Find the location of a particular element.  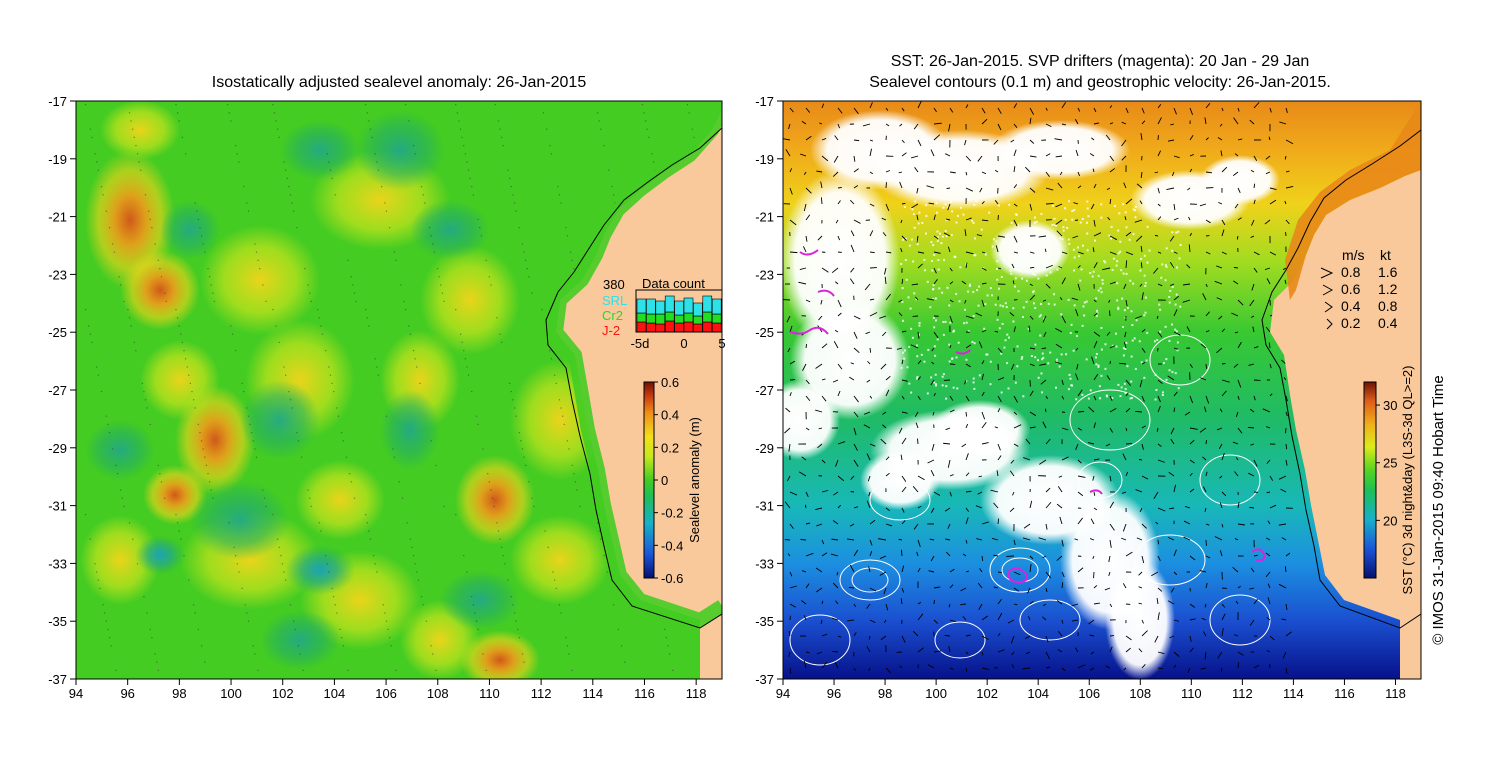

sla-colorbar-ticks: 0.60.40.20-0.2-0.4-0.6 is located at coordinates (668, 480).